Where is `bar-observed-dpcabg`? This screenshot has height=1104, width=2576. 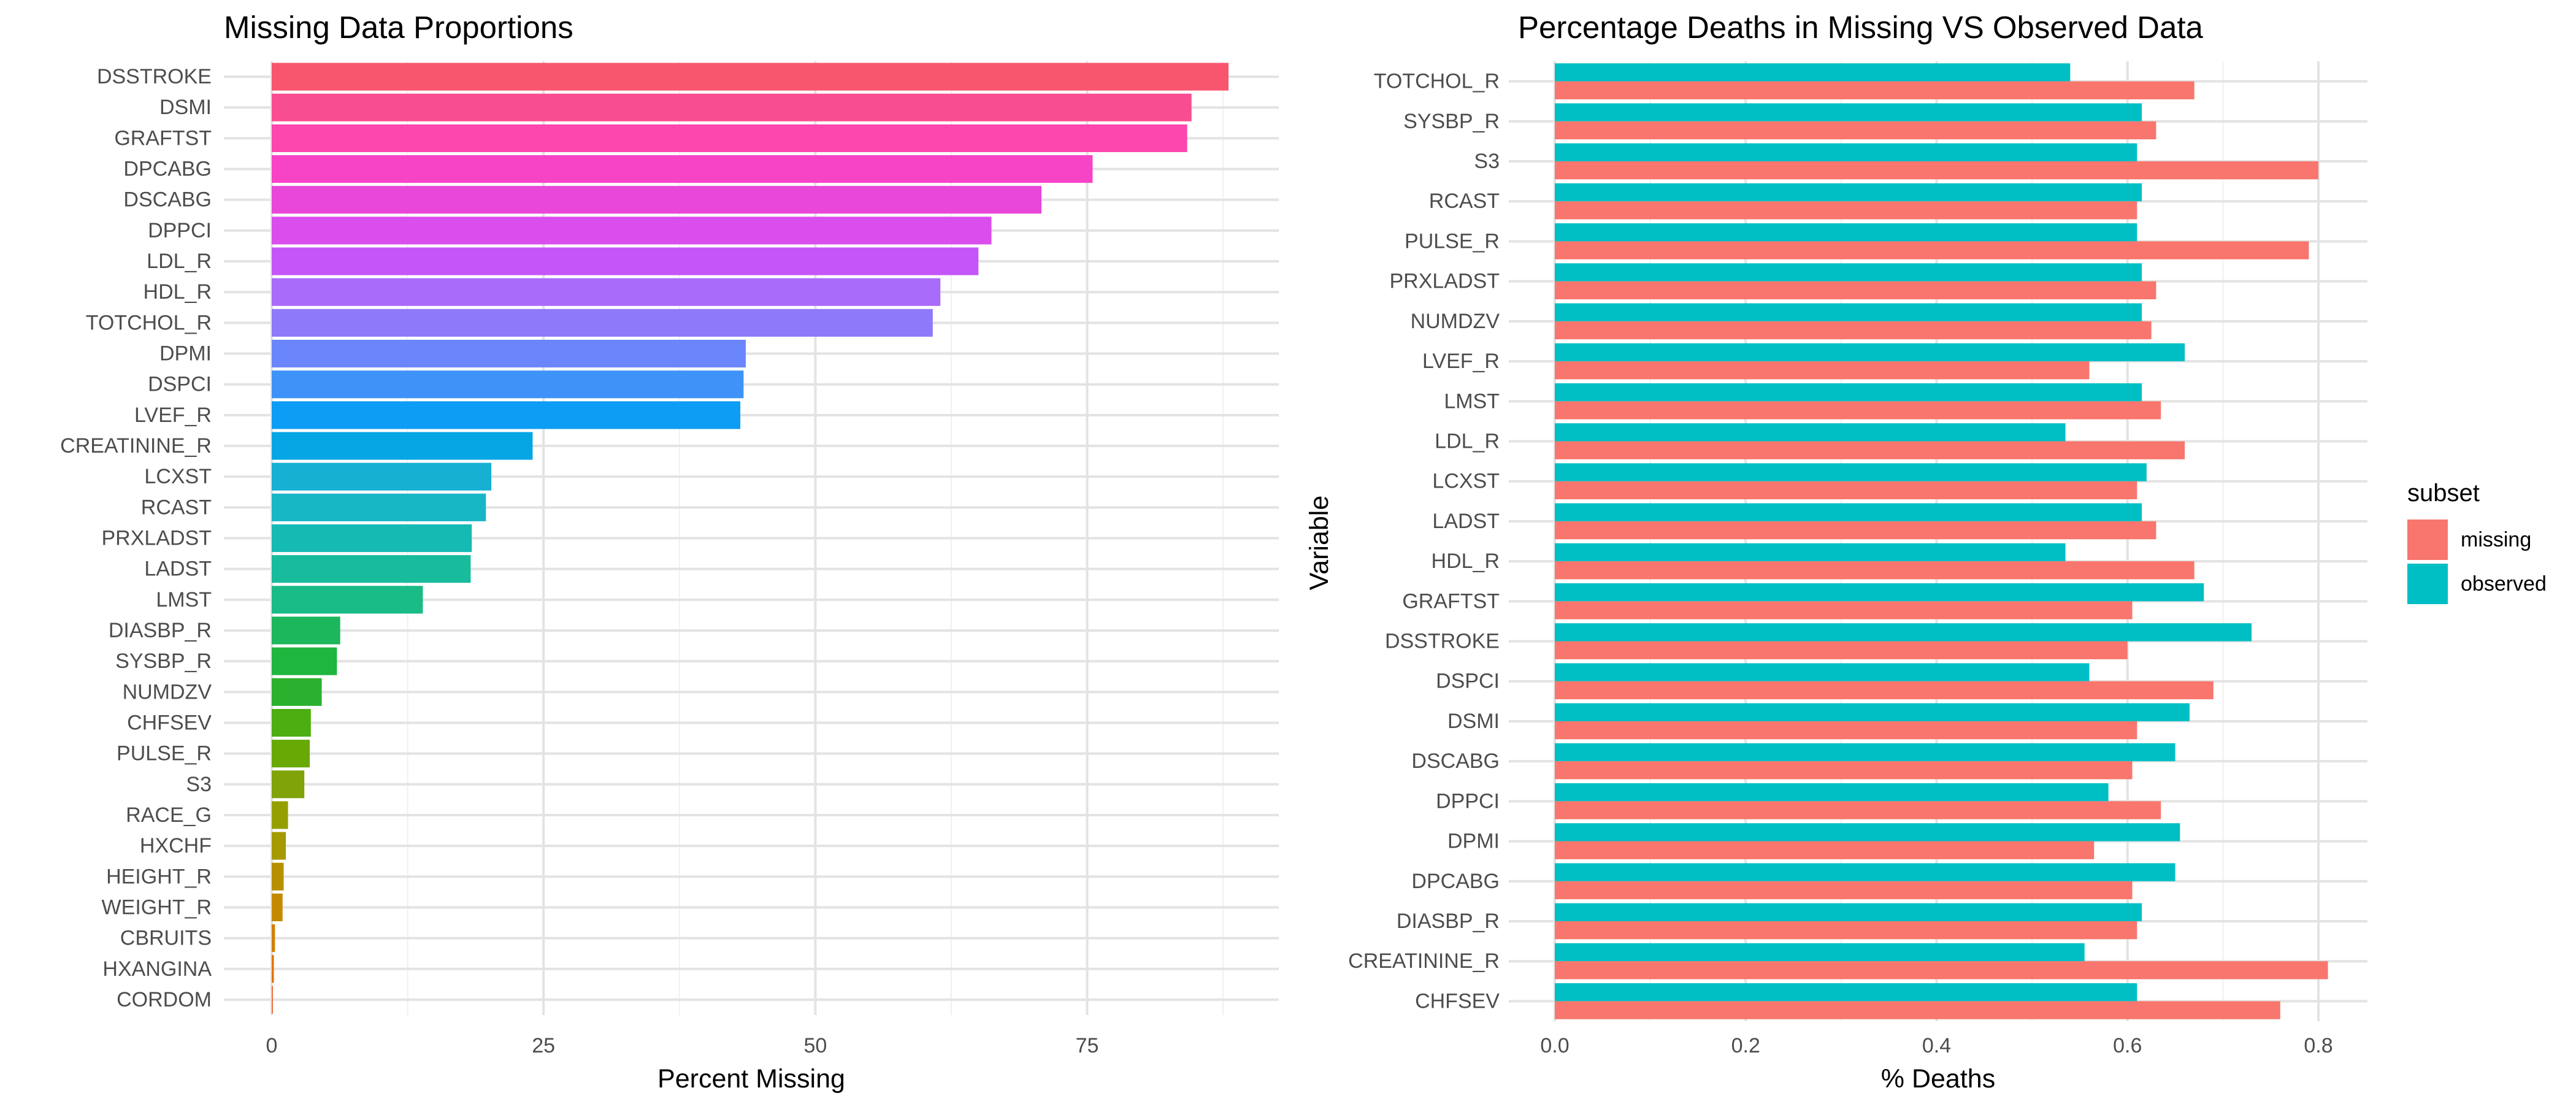 bar-observed-dpcabg is located at coordinates (1865, 872).